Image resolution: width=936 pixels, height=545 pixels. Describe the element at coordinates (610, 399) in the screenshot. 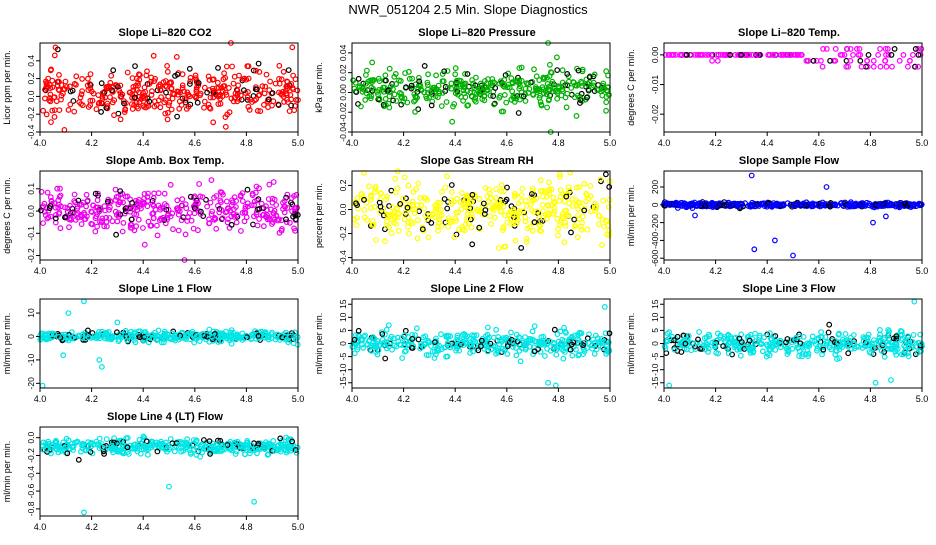

I see `x-tick-label: 5.0` at that location.